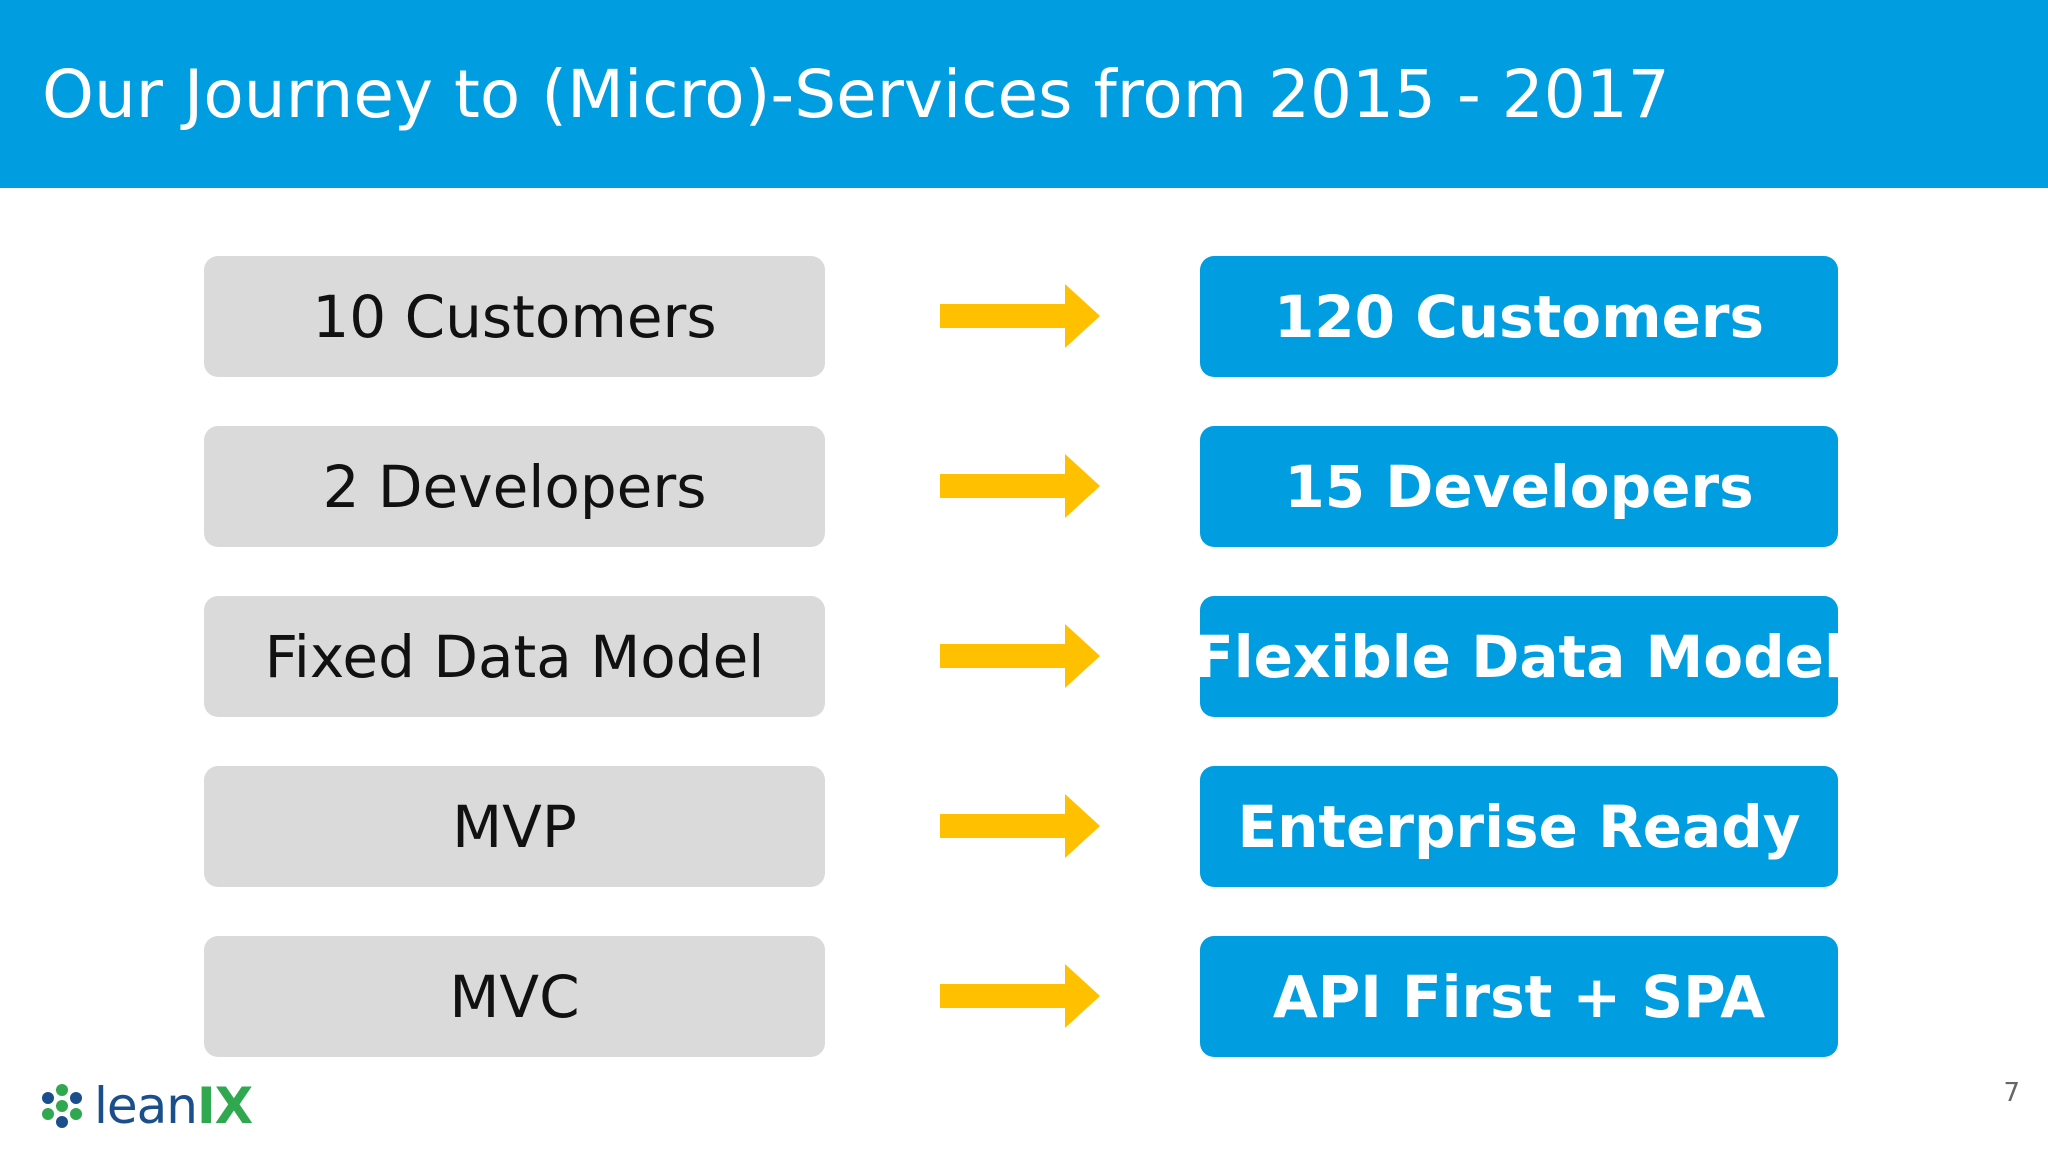 Image resolution: width=2048 pixels, height=1152 pixels. What do you see at coordinates (514, 656) in the screenshot?
I see `before-box: Fixed Data Model` at bounding box center [514, 656].